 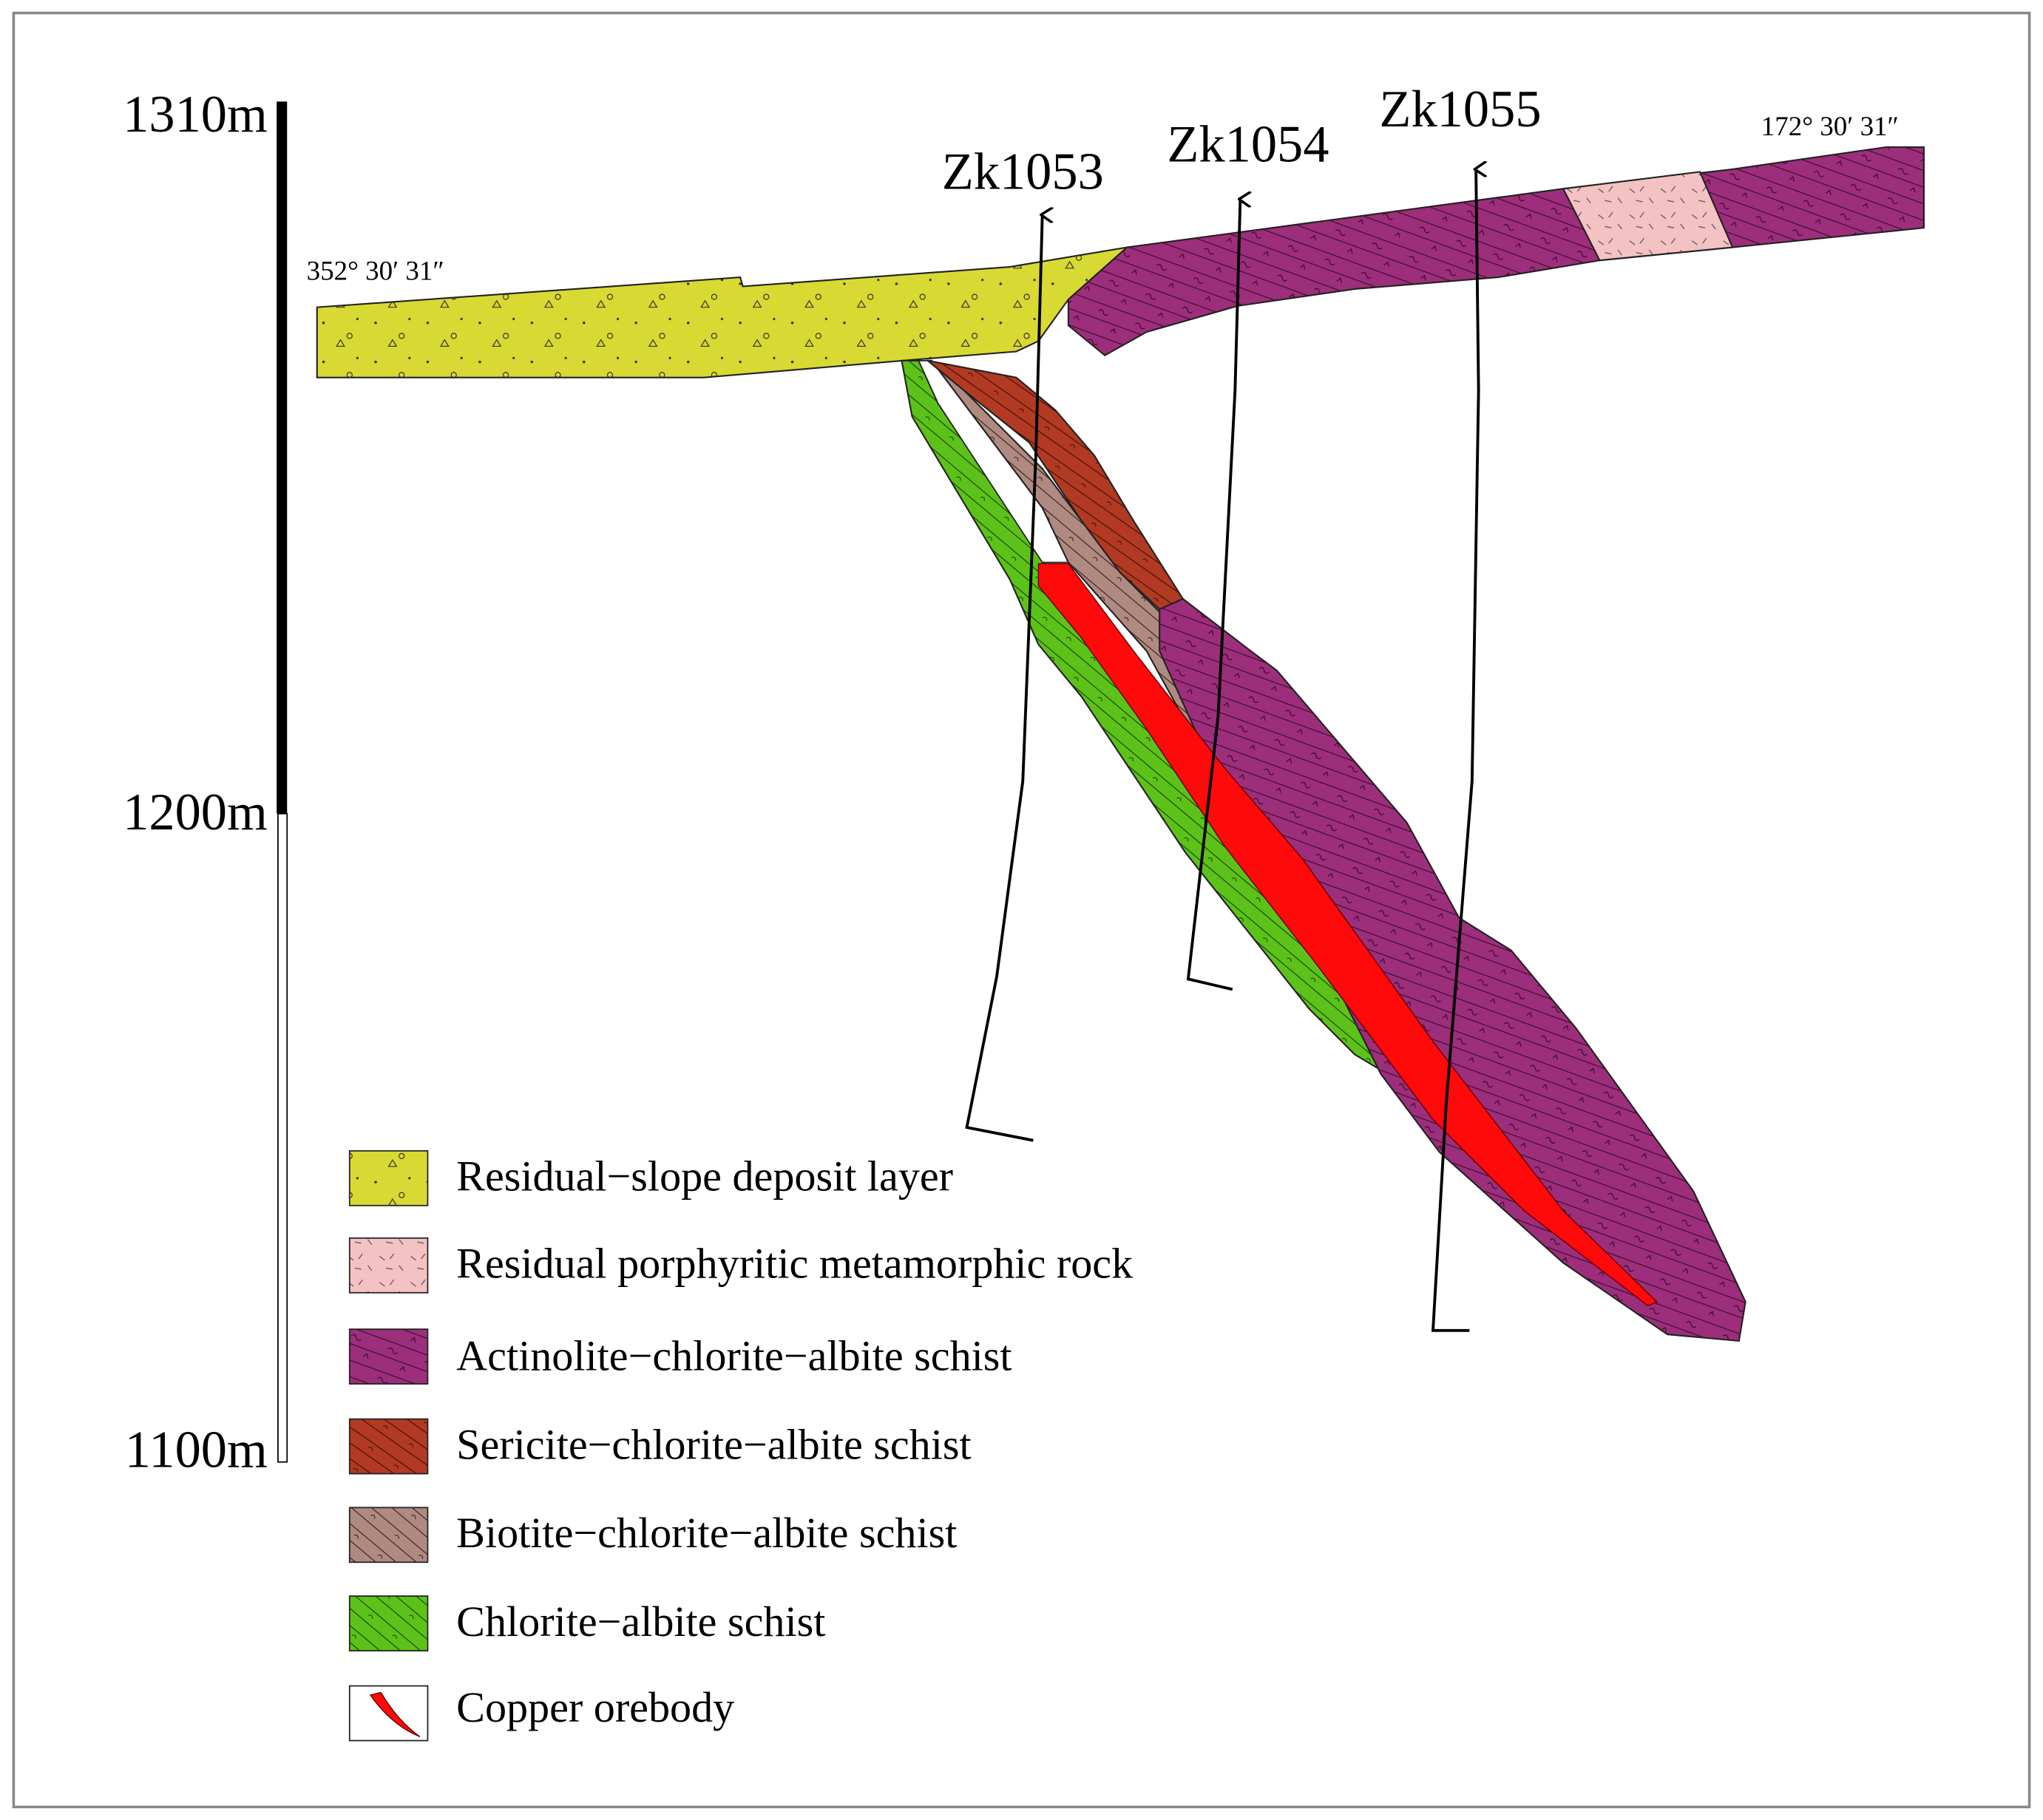 What do you see at coordinates (734, 1356) in the screenshot?
I see `legend-label: Actinolite−chlorite−albite schist` at bounding box center [734, 1356].